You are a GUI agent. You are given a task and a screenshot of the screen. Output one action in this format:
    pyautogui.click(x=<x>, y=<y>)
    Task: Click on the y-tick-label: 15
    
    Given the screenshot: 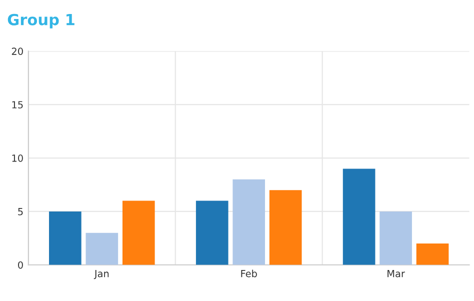 What is the action you would take?
    pyautogui.click(x=17, y=104)
    